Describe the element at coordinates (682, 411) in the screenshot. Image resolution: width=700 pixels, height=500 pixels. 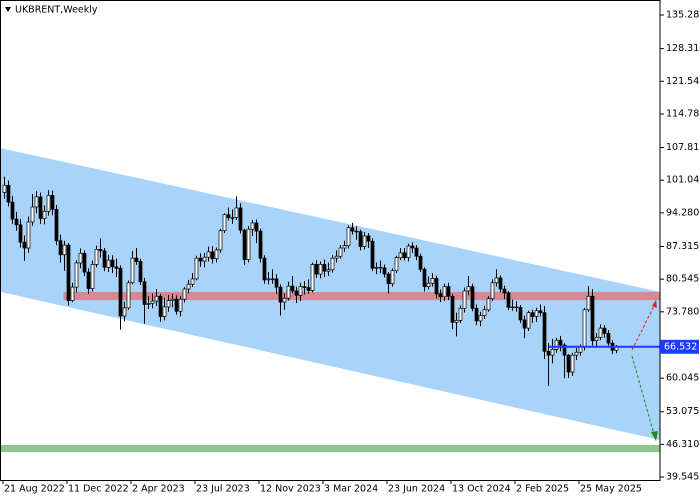
I see `y-tick-label: 53.075` at that location.